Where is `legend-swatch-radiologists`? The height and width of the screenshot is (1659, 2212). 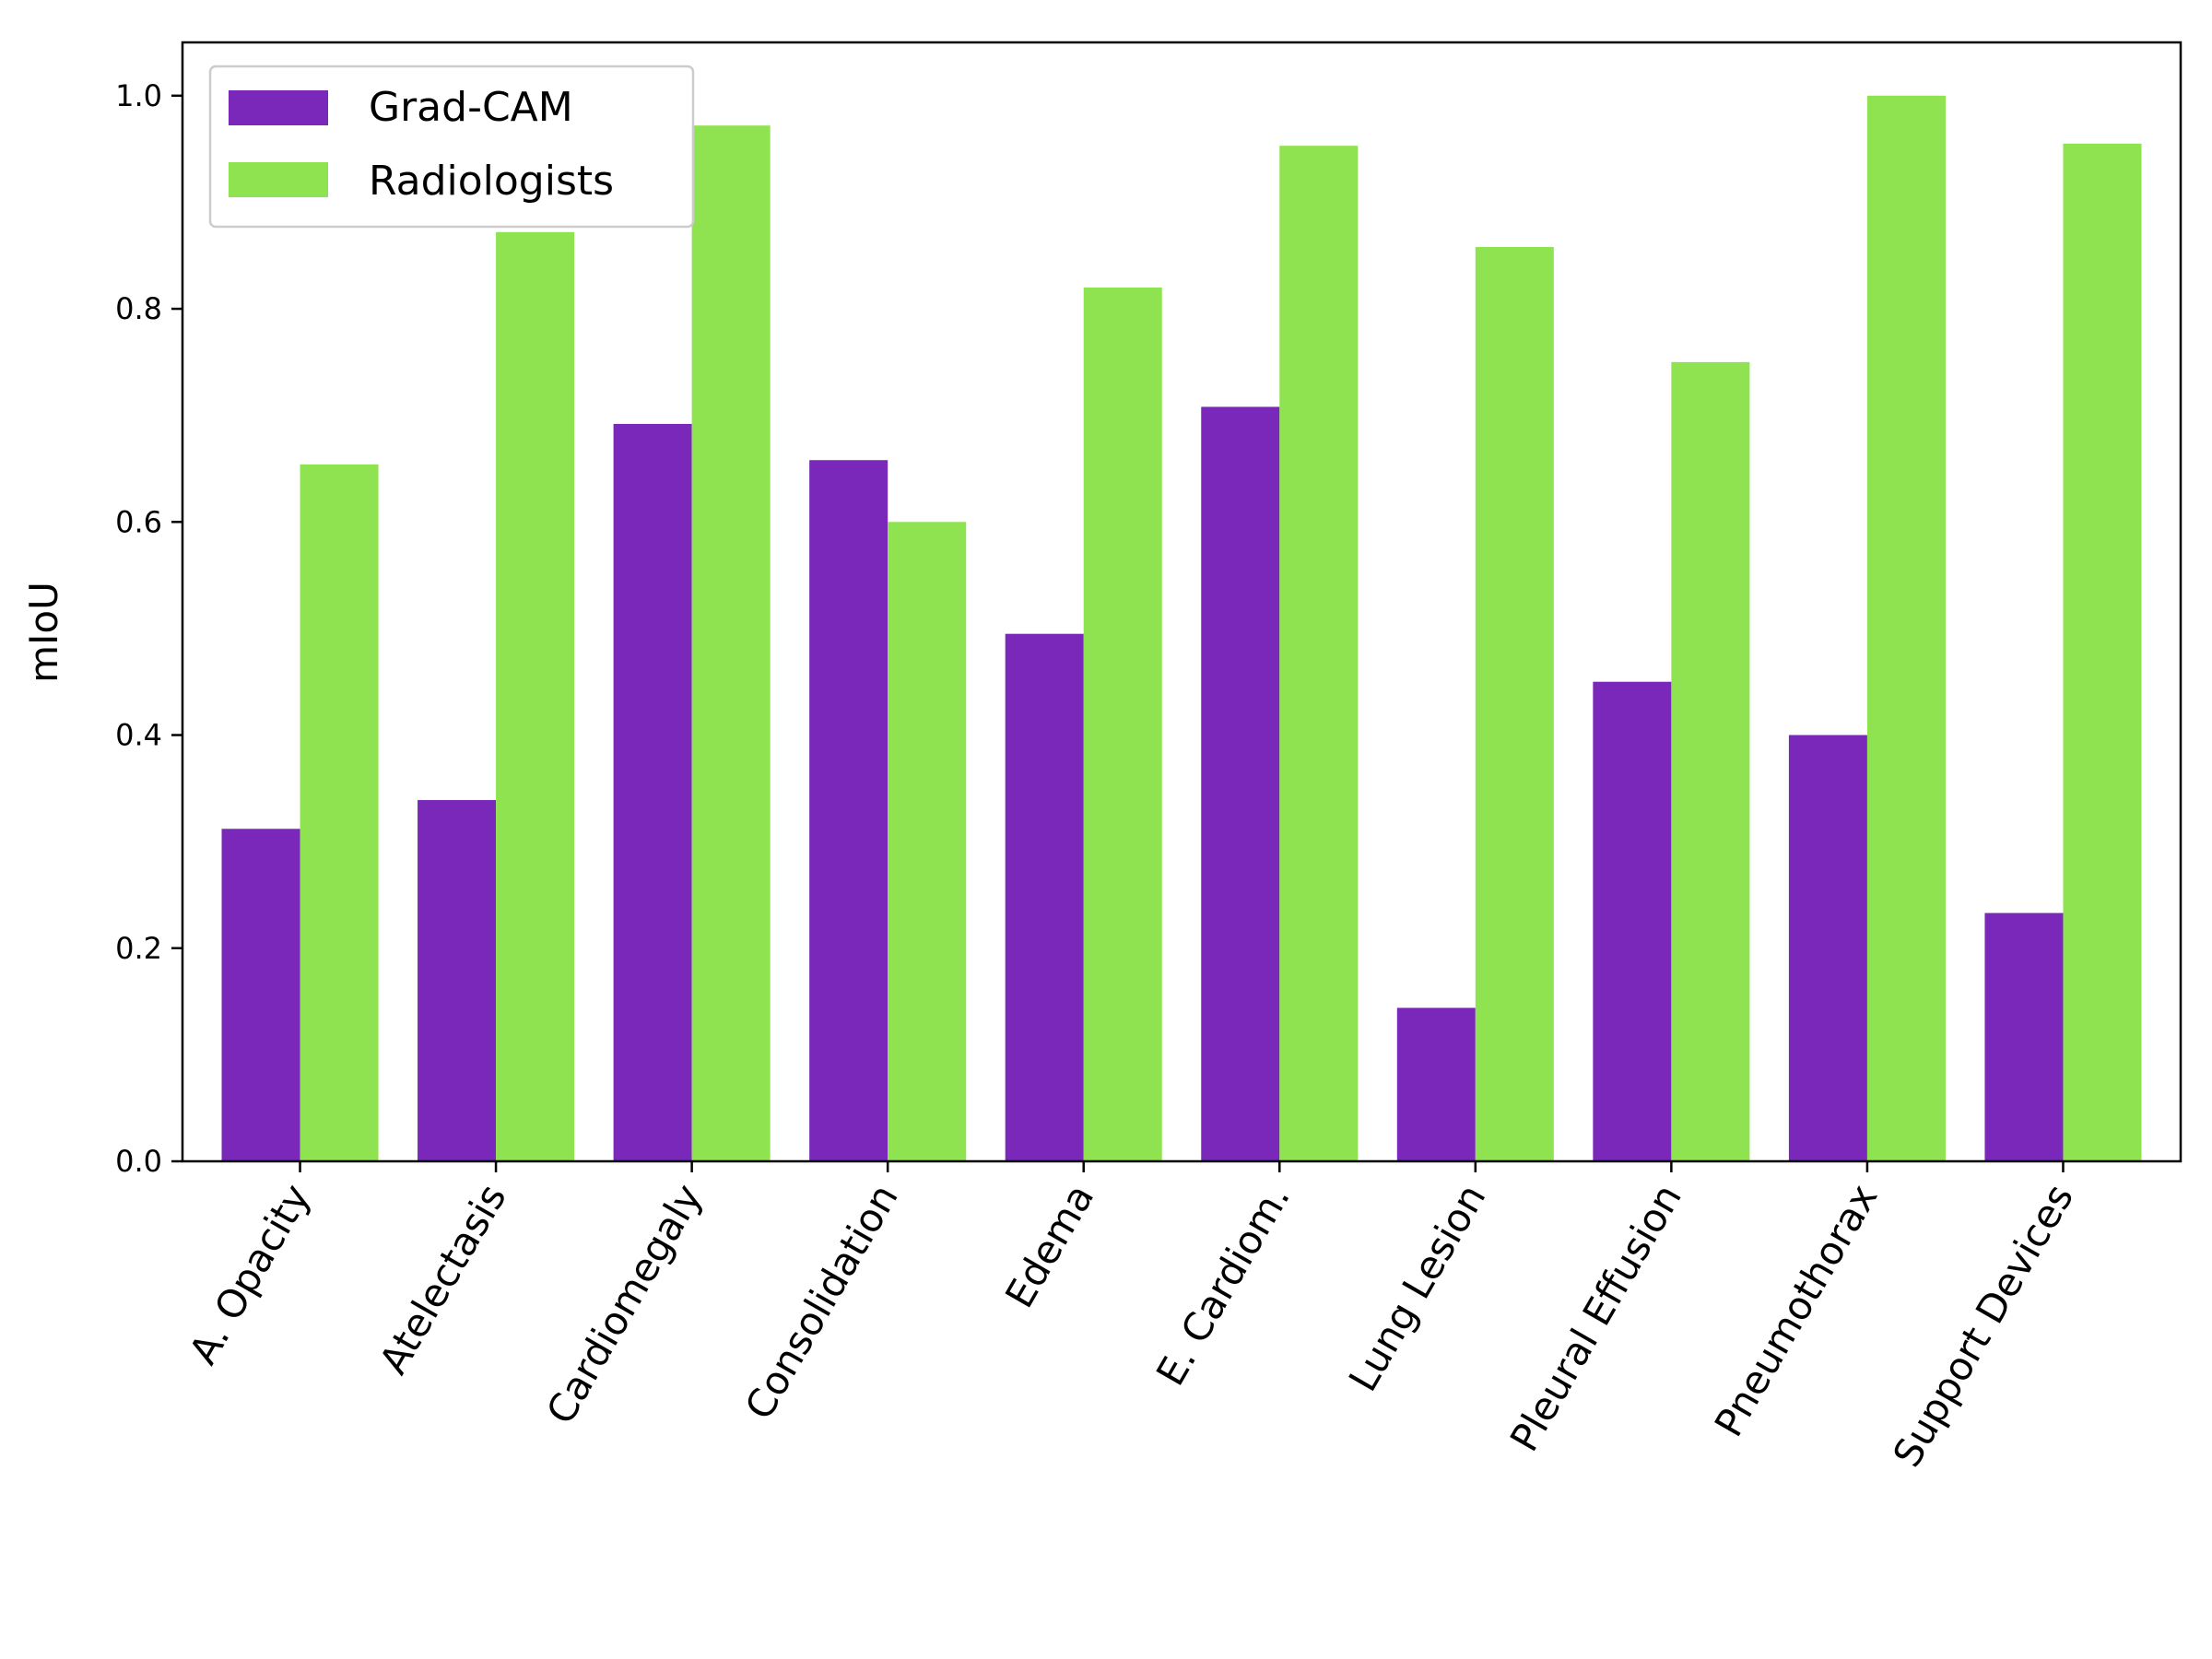
legend-swatch-radiologists is located at coordinates (278, 179).